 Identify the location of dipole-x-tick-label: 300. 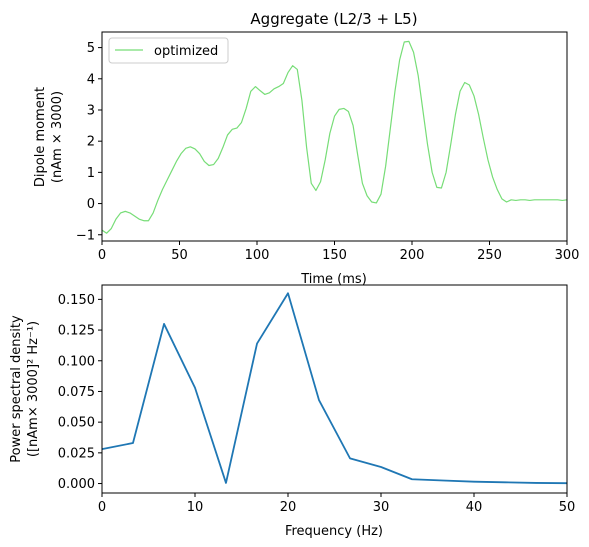
(567, 255).